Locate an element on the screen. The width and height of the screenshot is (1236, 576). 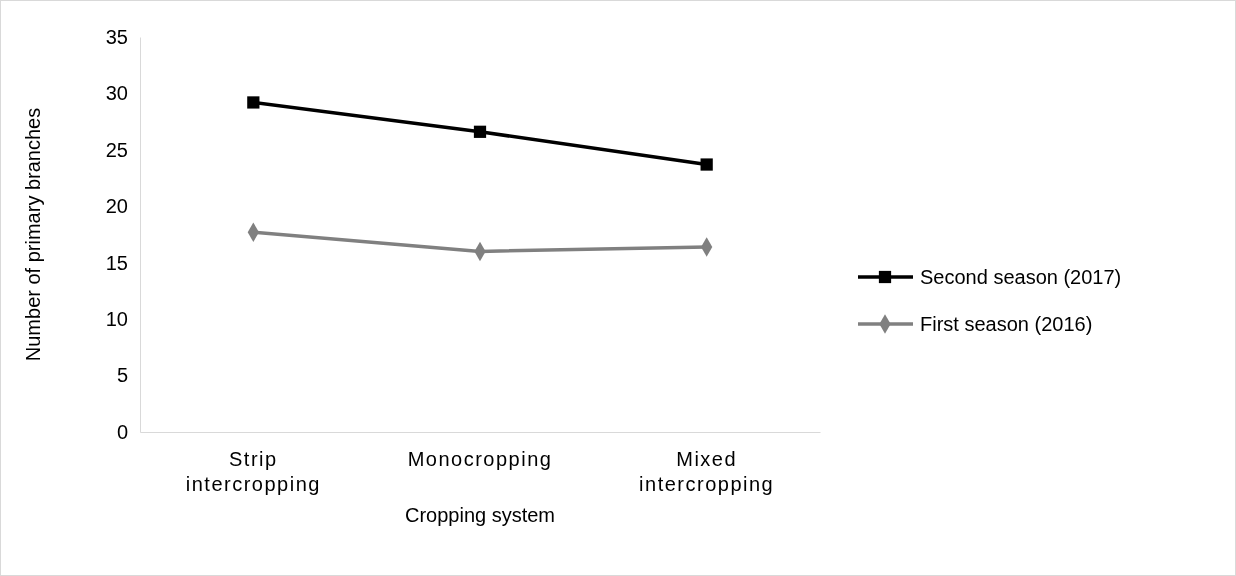
y-tick-label: 25 is located at coordinates (116, 149).